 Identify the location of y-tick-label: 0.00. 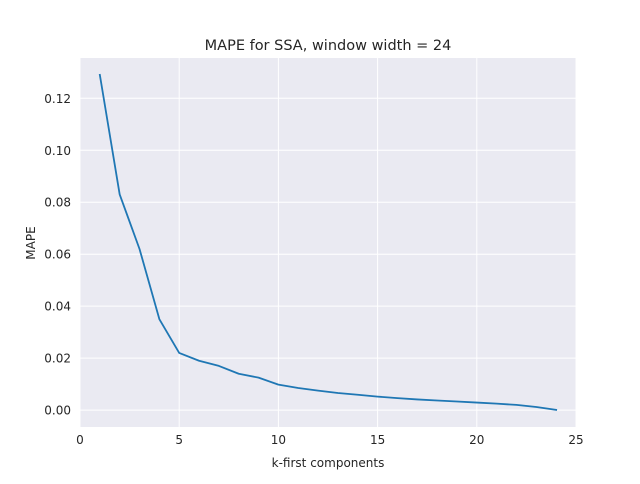
(57, 411).